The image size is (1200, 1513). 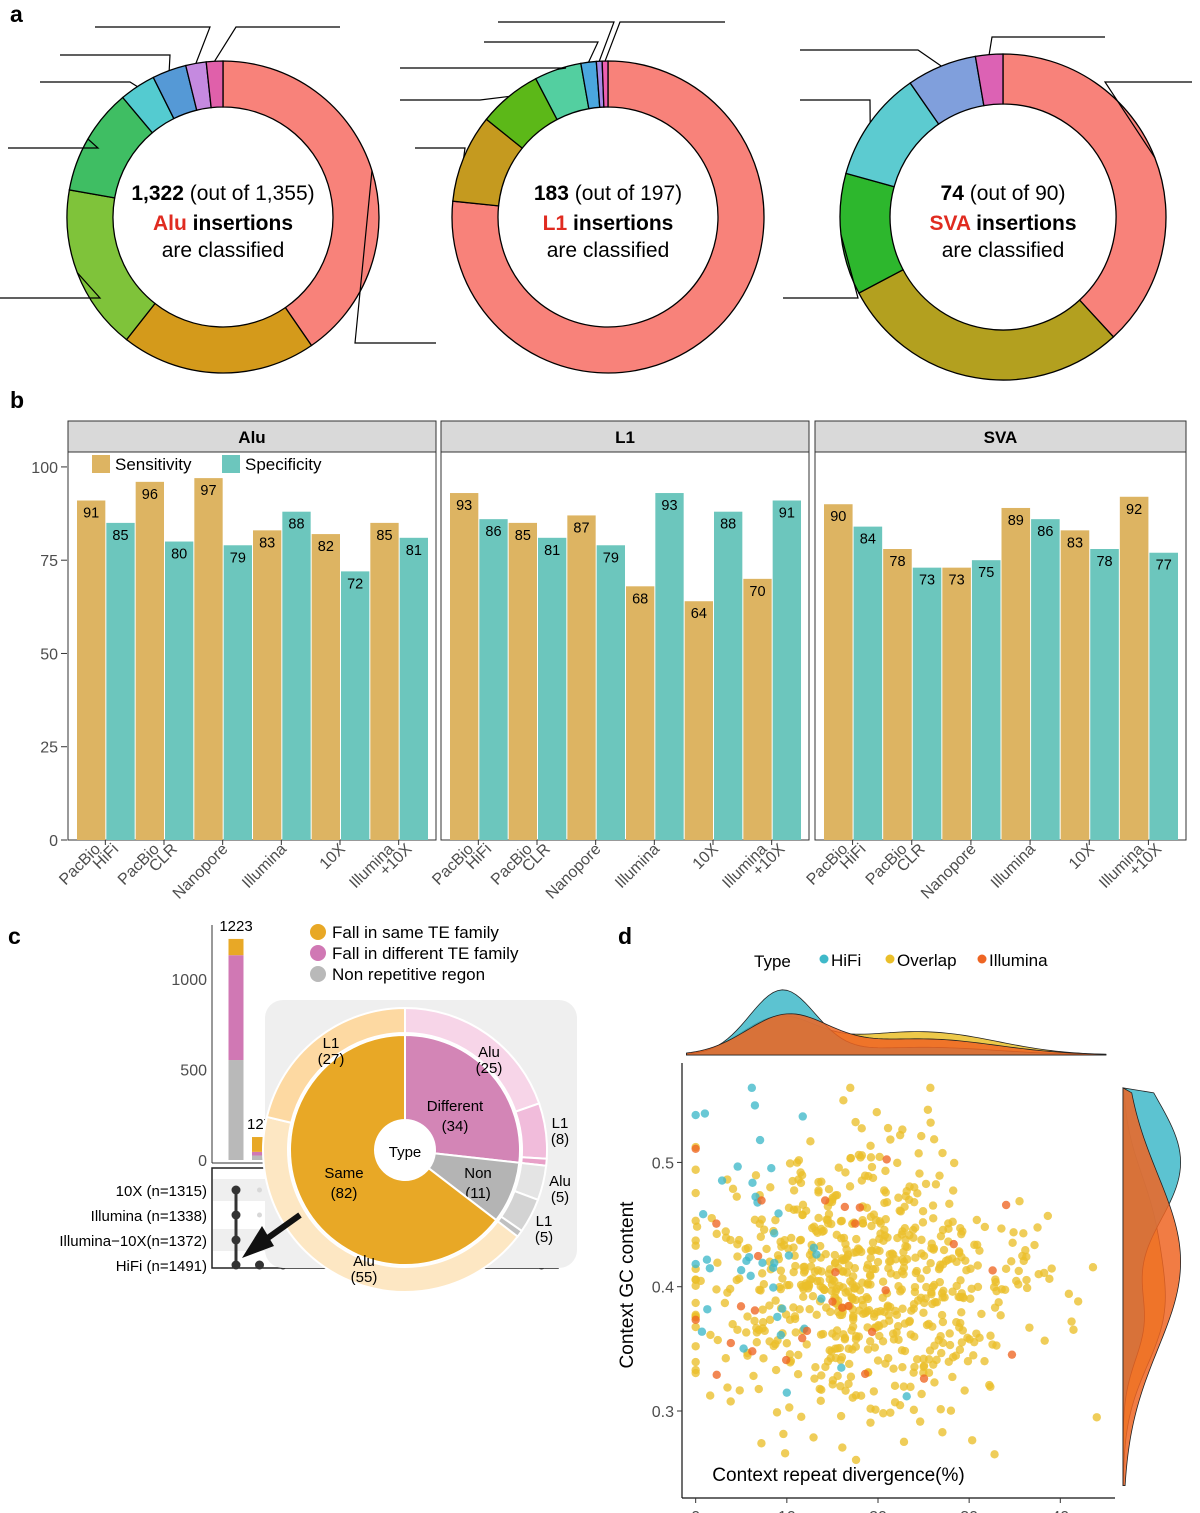 What do you see at coordinates (395, 257) in the screenshot?
I see `leader-line-aluya5` at bounding box center [395, 257].